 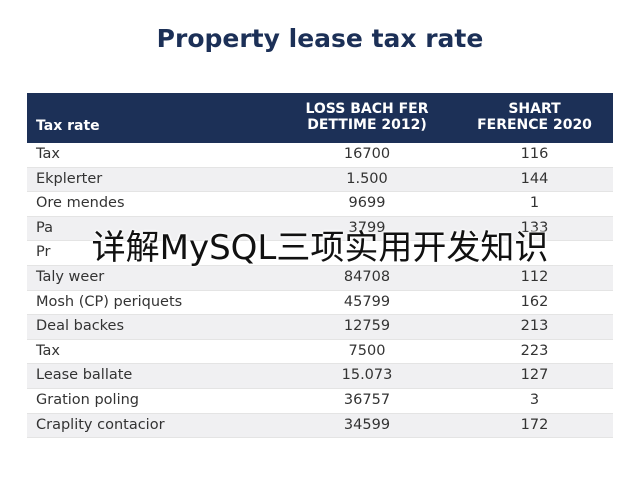 I want to click on table-cell: 3, so click(x=534, y=399).